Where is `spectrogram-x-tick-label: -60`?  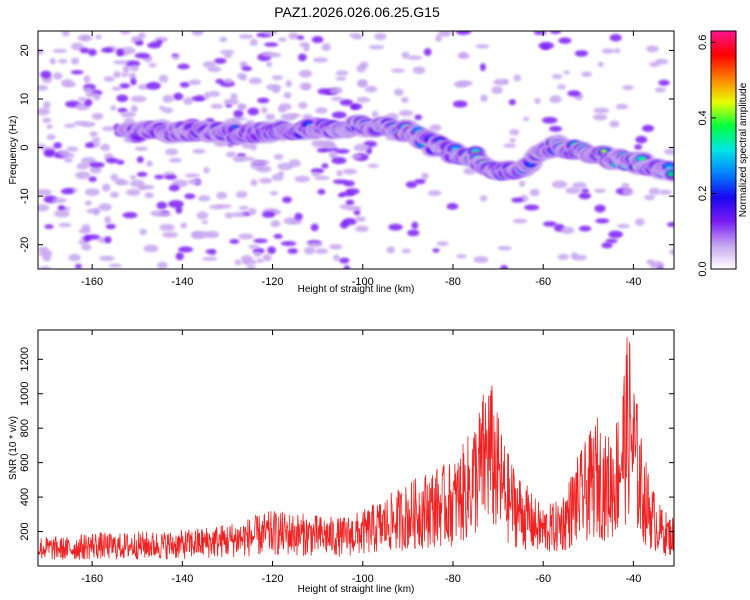
spectrogram-x-tick-label: -60 is located at coordinates (543, 282).